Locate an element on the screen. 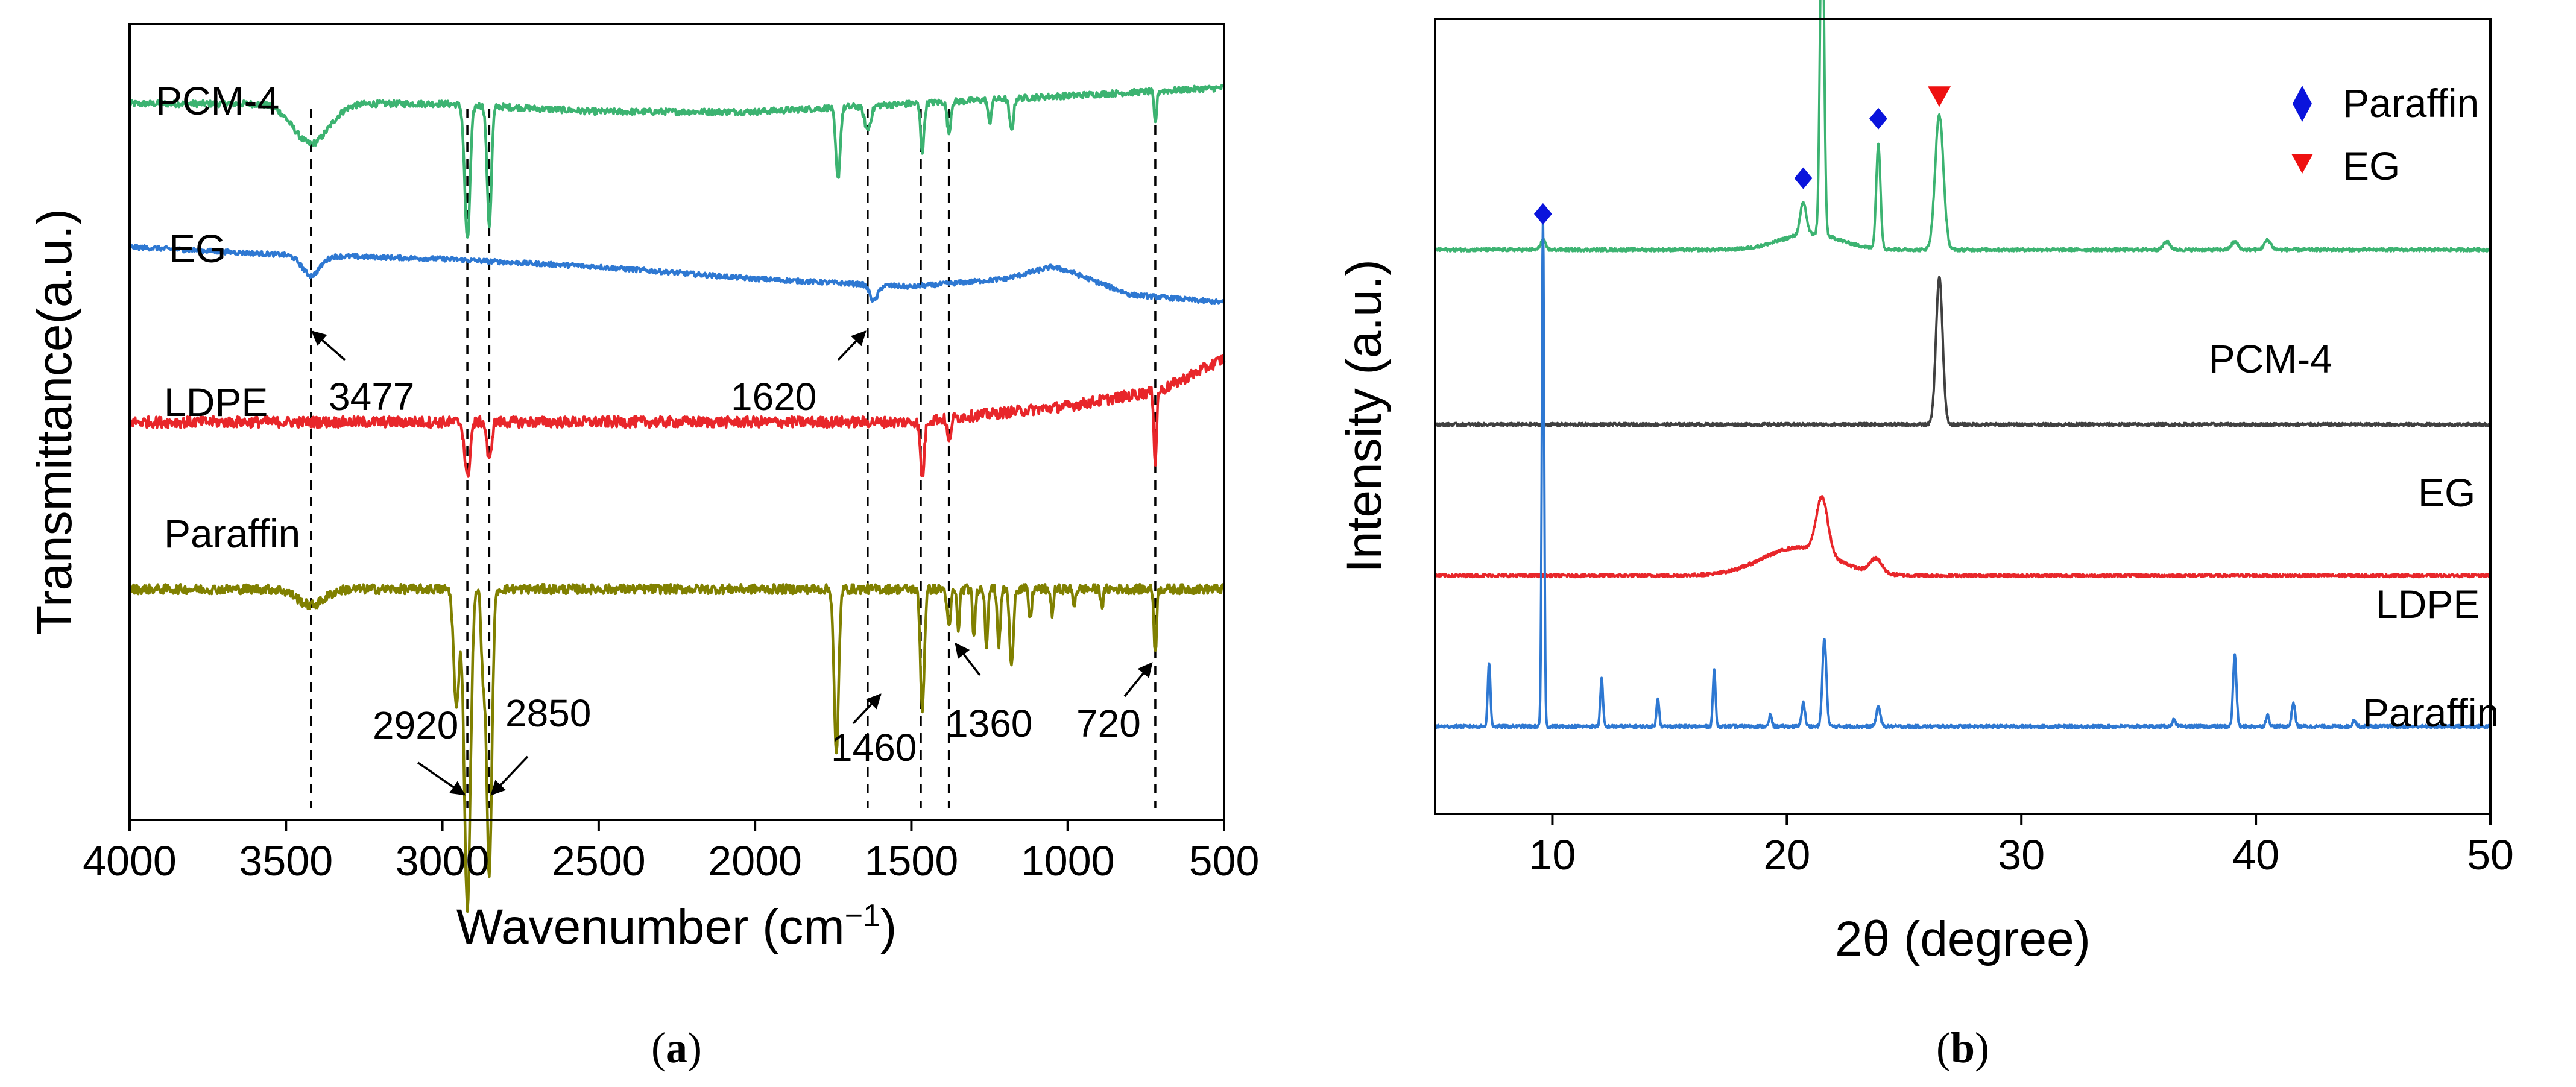 The width and height of the screenshot is (2576, 1087). panel-a-peak-annotation-1360: 1360 is located at coordinates (989, 694).